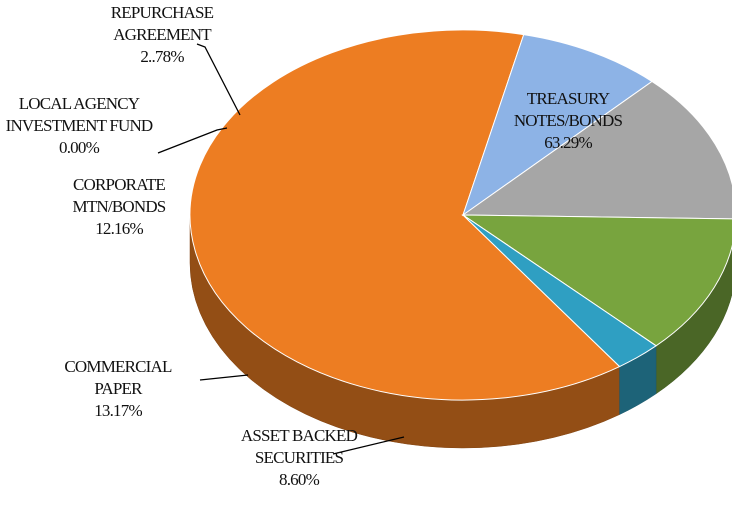  What do you see at coordinates (218, 79) in the screenshot?
I see `leader-line-repo` at bounding box center [218, 79].